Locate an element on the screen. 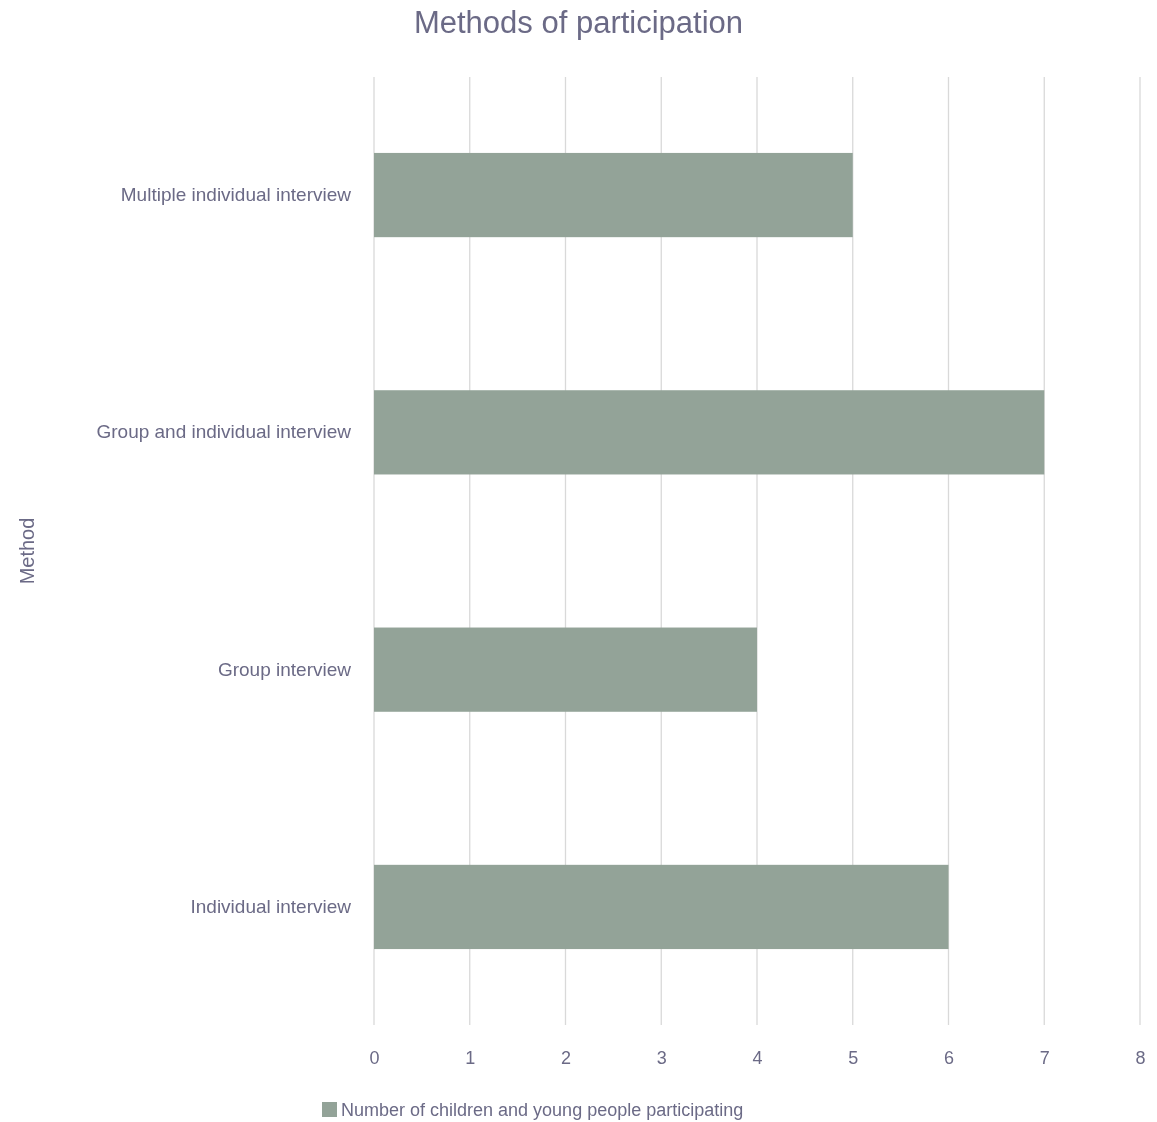 The image size is (1157, 1122). x-tick-label: 3 is located at coordinates (661, 1057).